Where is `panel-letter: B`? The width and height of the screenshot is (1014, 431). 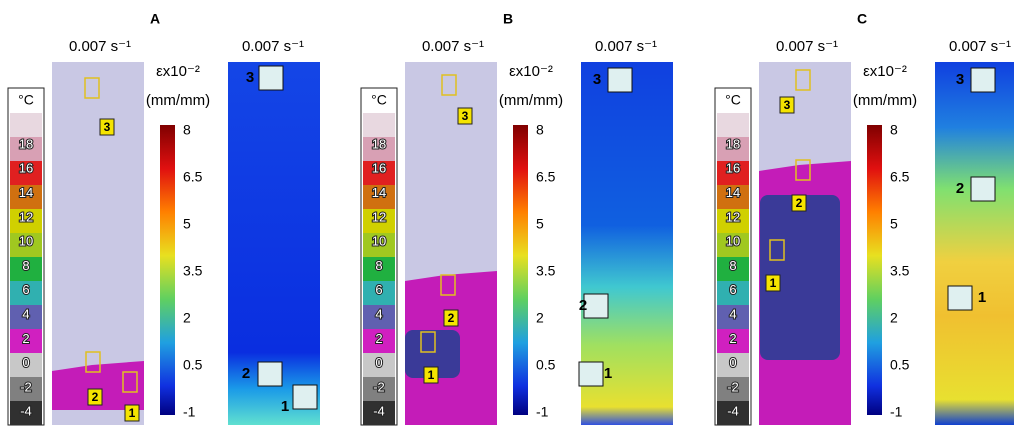 panel-letter: B is located at coordinates (508, 19).